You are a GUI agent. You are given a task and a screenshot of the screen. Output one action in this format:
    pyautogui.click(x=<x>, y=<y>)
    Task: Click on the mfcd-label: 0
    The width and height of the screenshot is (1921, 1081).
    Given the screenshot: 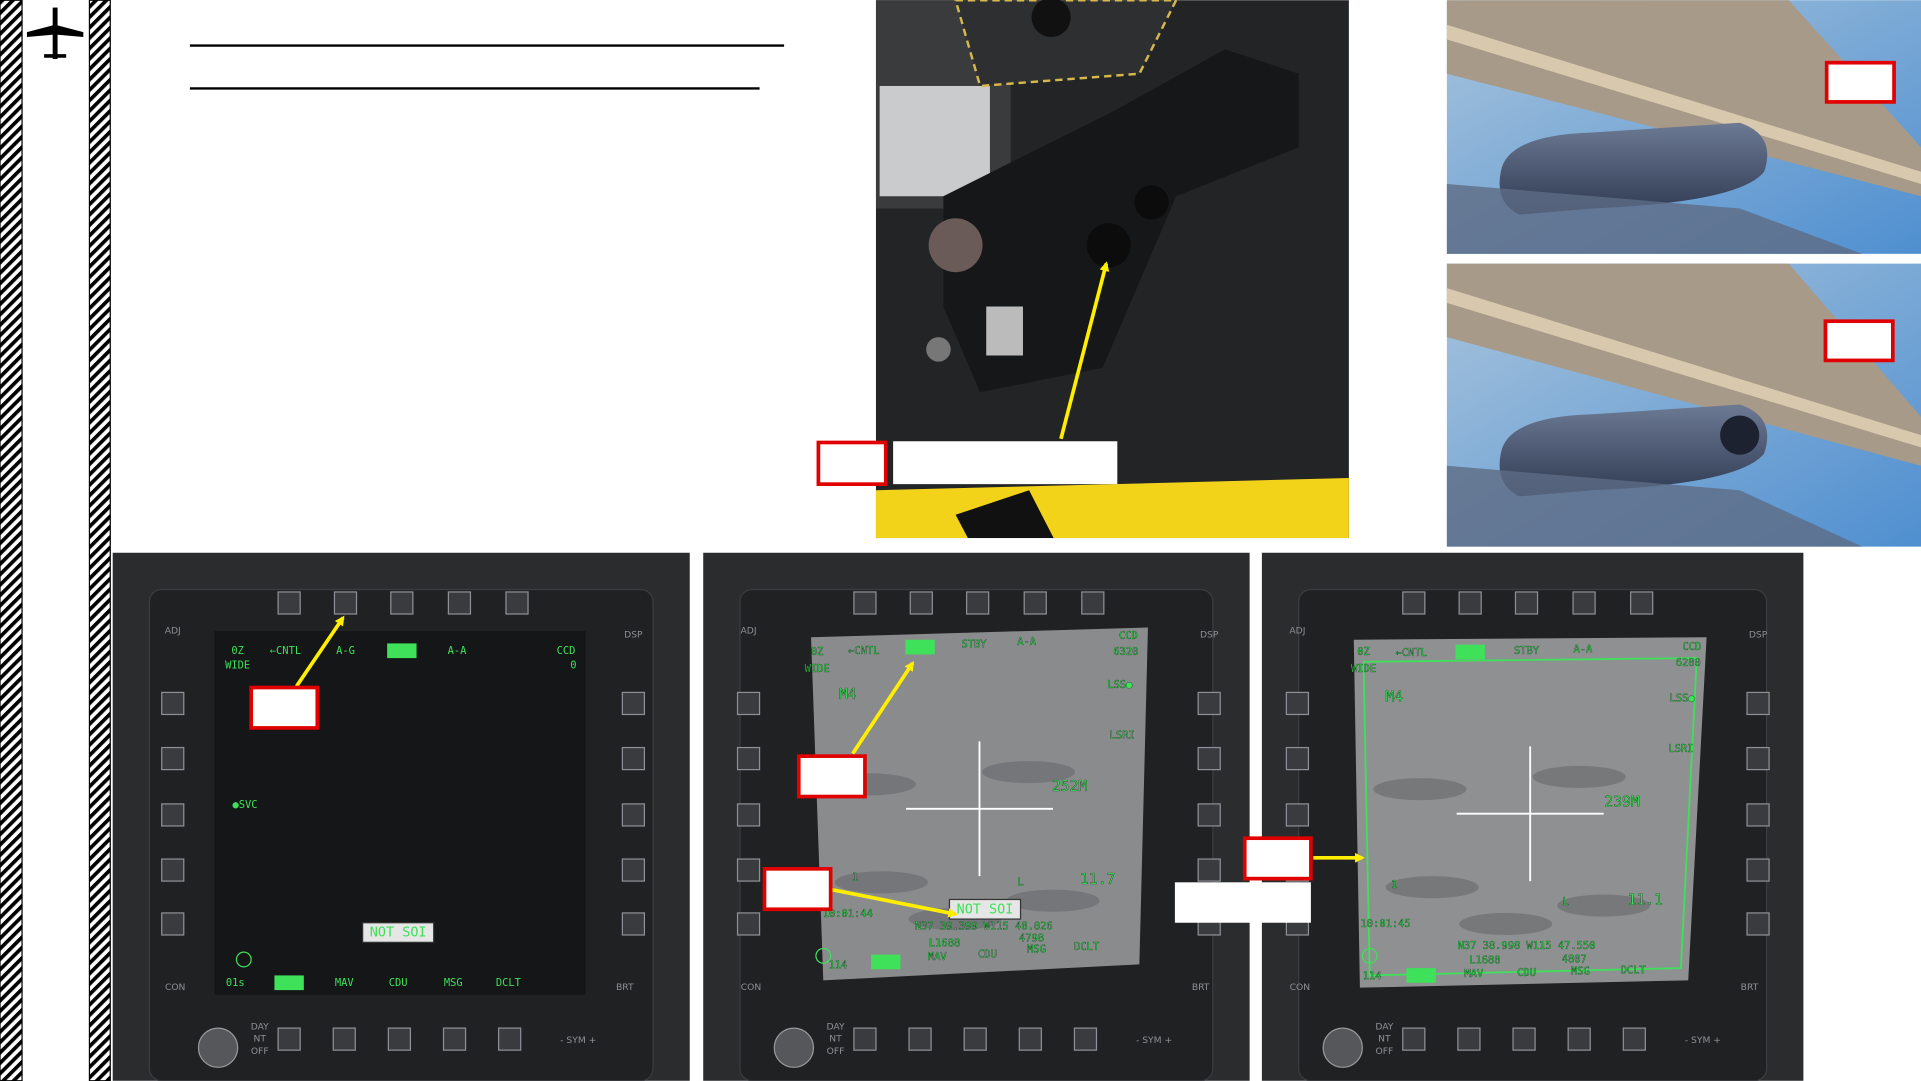 What is the action you would take?
    pyautogui.click(x=573, y=665)
    